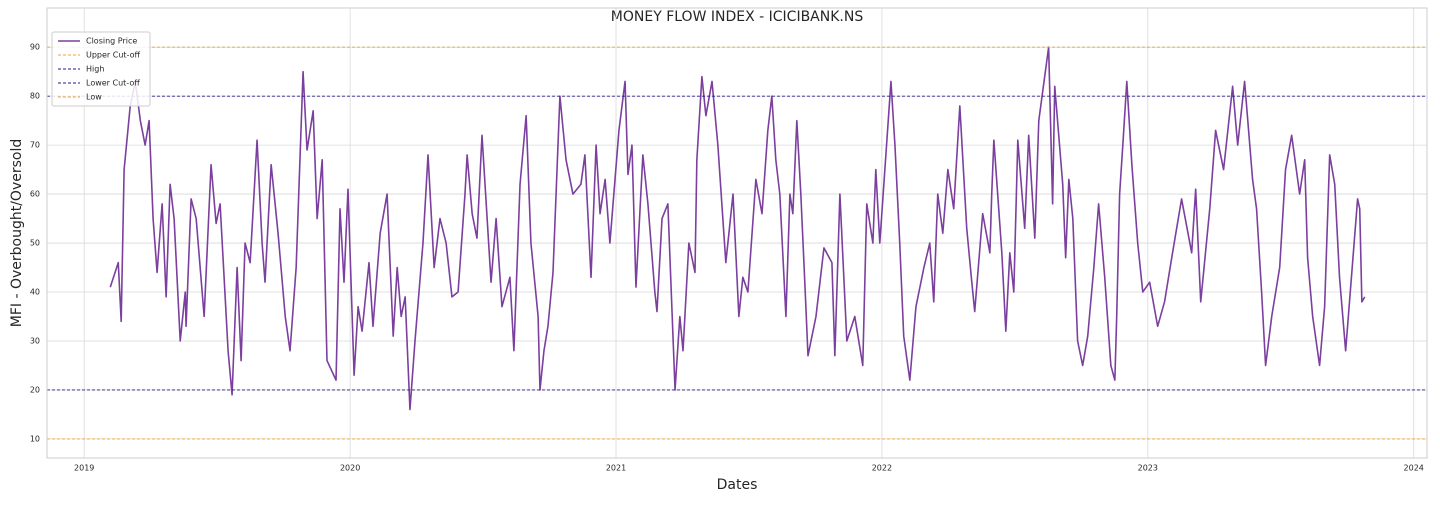 The height and width of the screenshot is (508, 1440). I want to click on y-tick-label: 30, so click(35, 340).